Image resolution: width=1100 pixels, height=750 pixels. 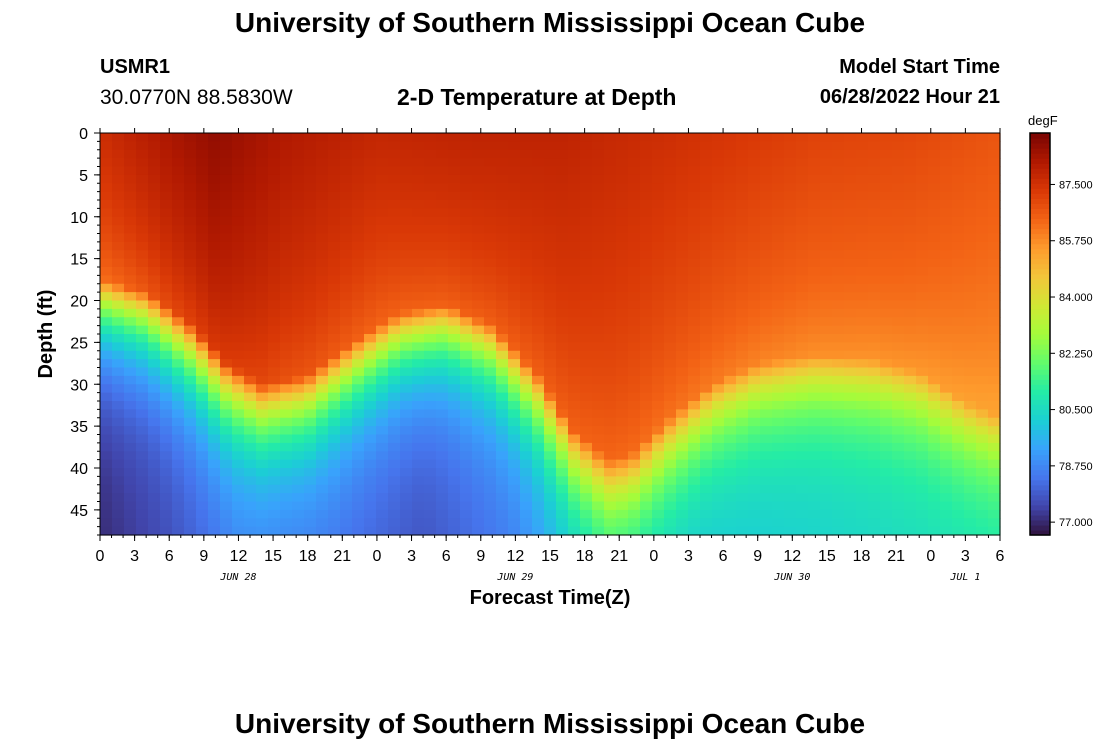 I want to click on chart-subtitle: 2-D Temperature at Depth, so click(x=537, y=97).